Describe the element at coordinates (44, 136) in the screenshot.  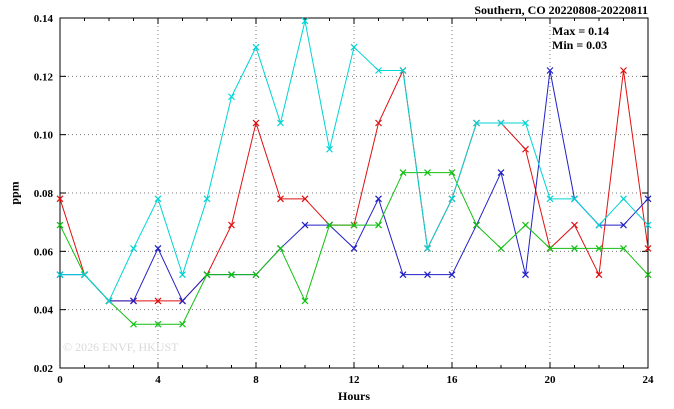
I see `y-tick-label: 0.10` at that location.